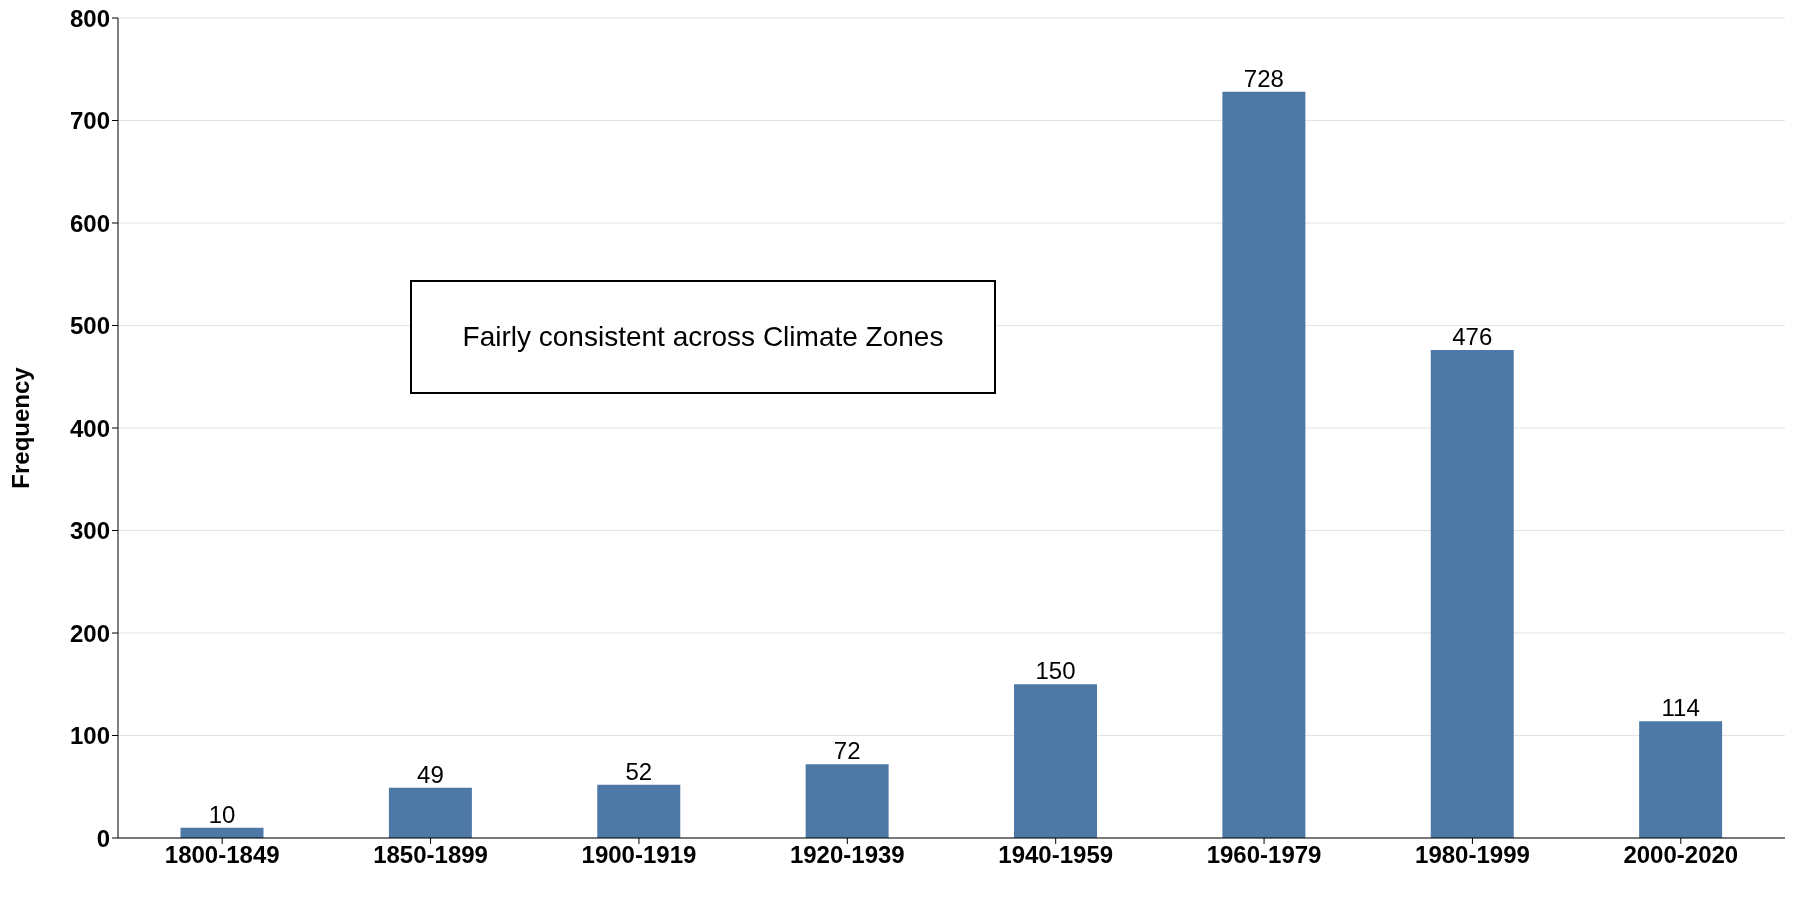 The height and width of the screenshot is (900, 1801). I want to click on x-tick-label: 1920-1939, so click(847, 855).